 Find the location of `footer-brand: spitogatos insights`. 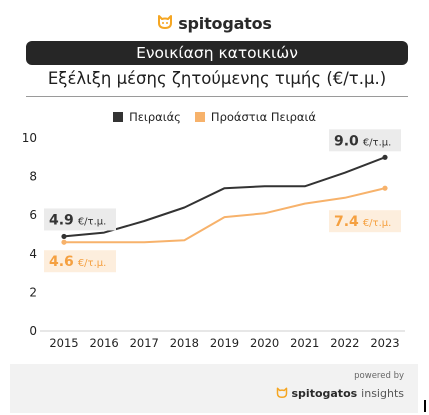

footer-brand: spitogatos insights is located at coordinates (340, 393).